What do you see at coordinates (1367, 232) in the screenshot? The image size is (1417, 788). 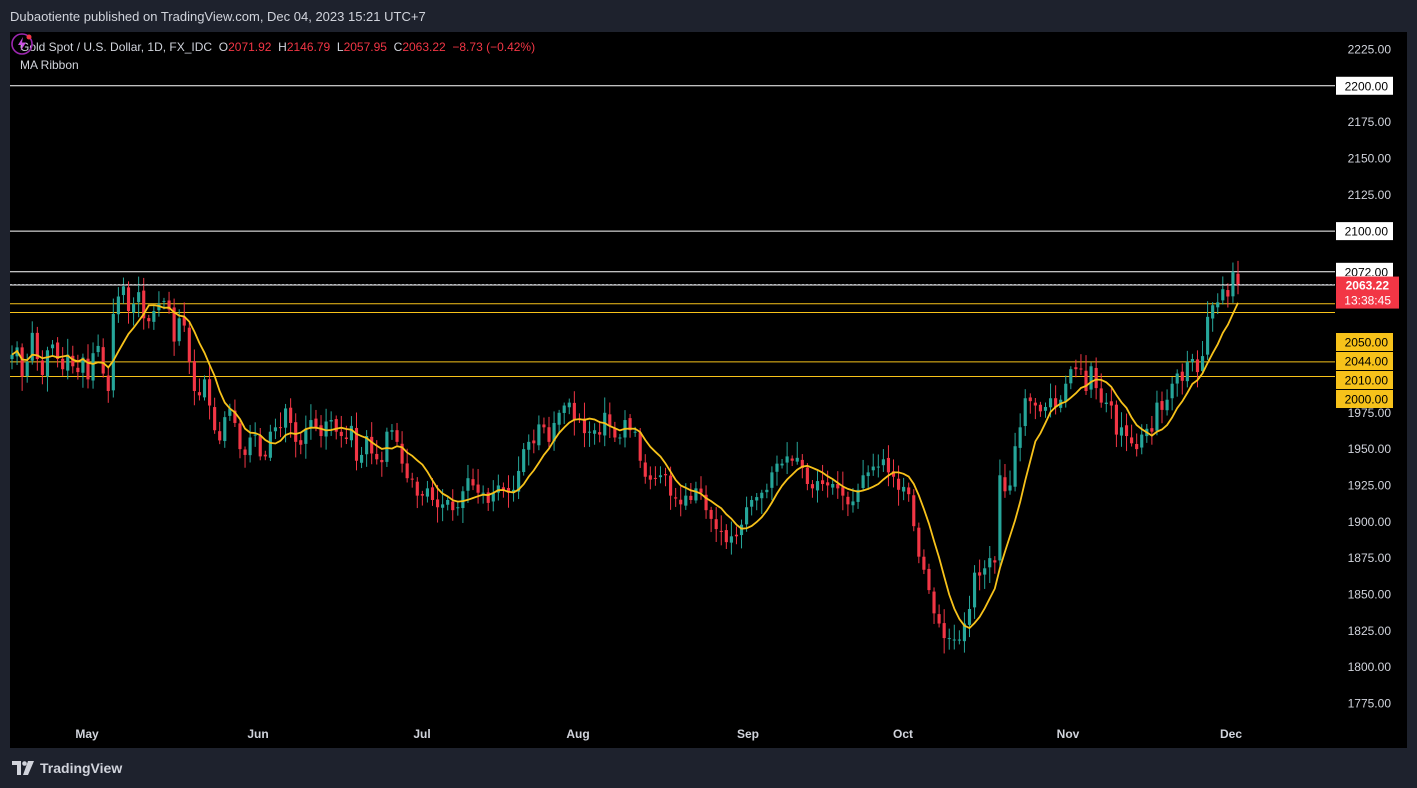 I see `level-label: 2100.00` at bounding box center [1367, 232].